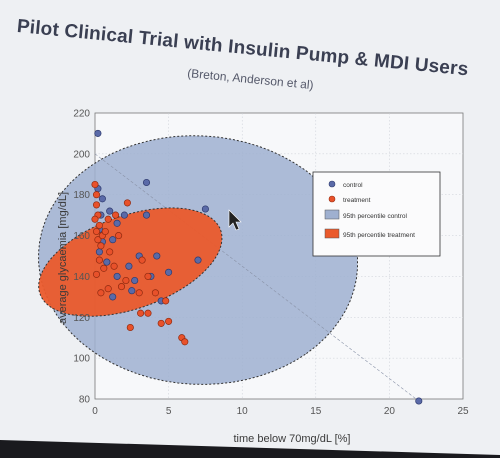  What do you see at coordinates (81, 277) in the screenshot?
I see `y-tick-label: 140` at bounding box center [81, 277].